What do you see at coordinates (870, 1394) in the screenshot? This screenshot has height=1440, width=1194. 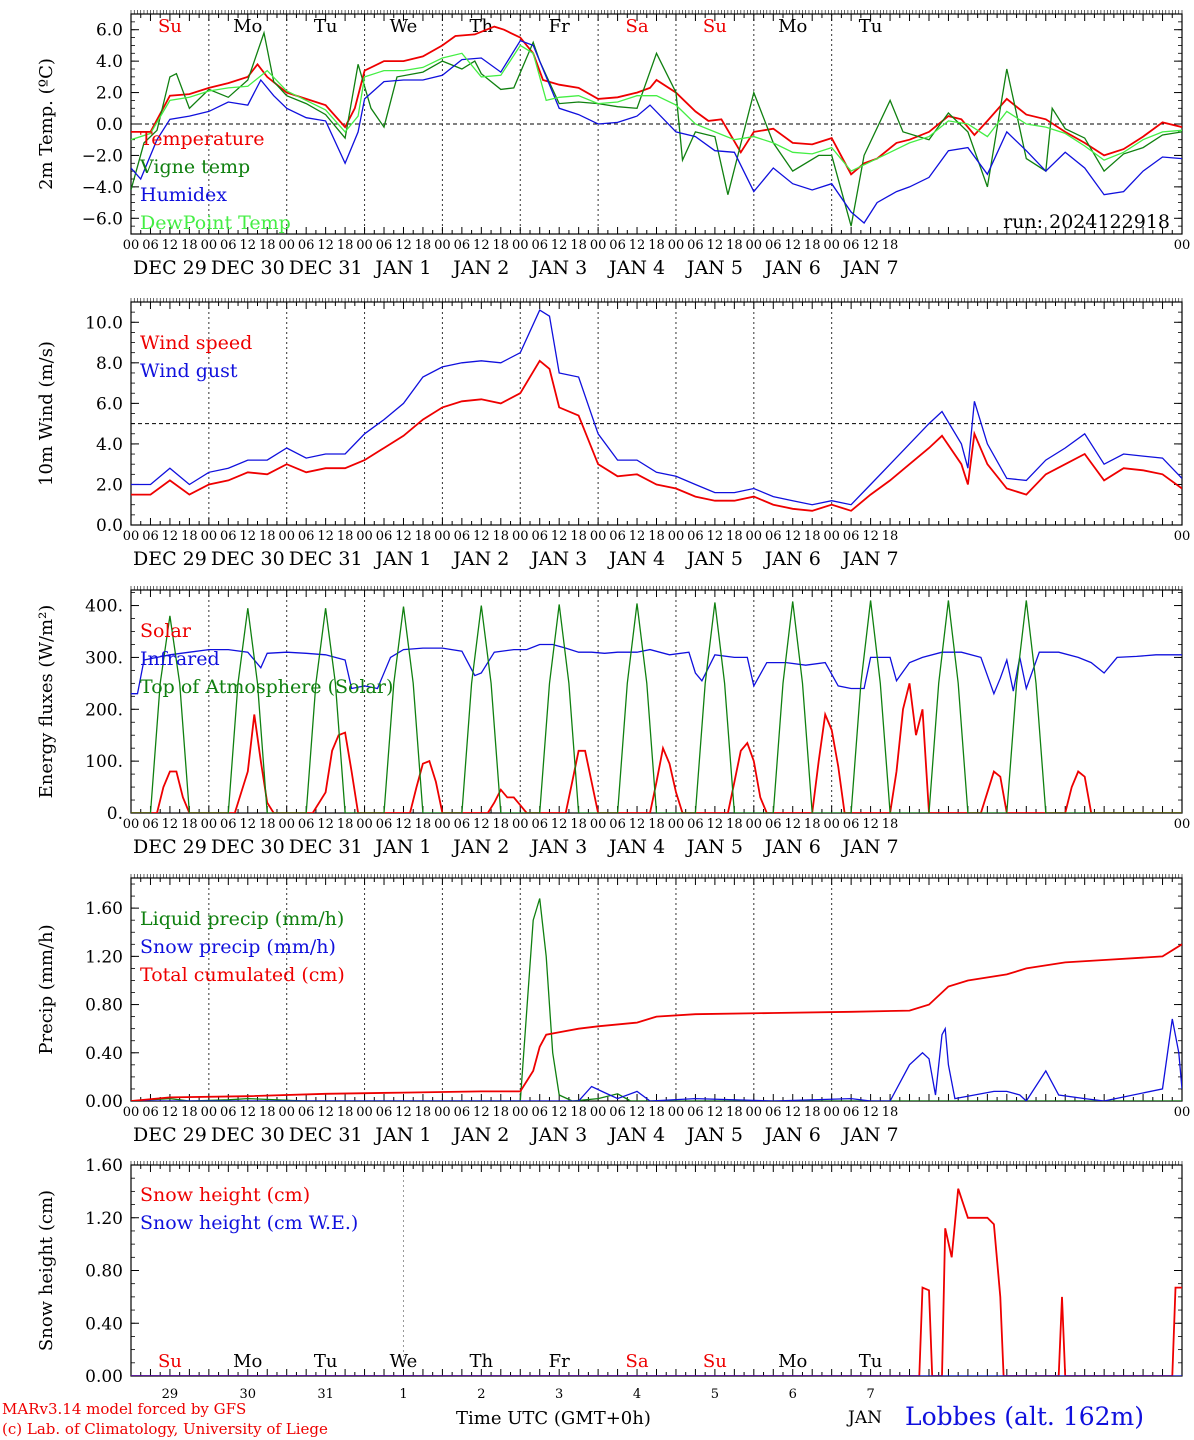 I see `day-number-label: 7` at bounding box center [870, 1394].